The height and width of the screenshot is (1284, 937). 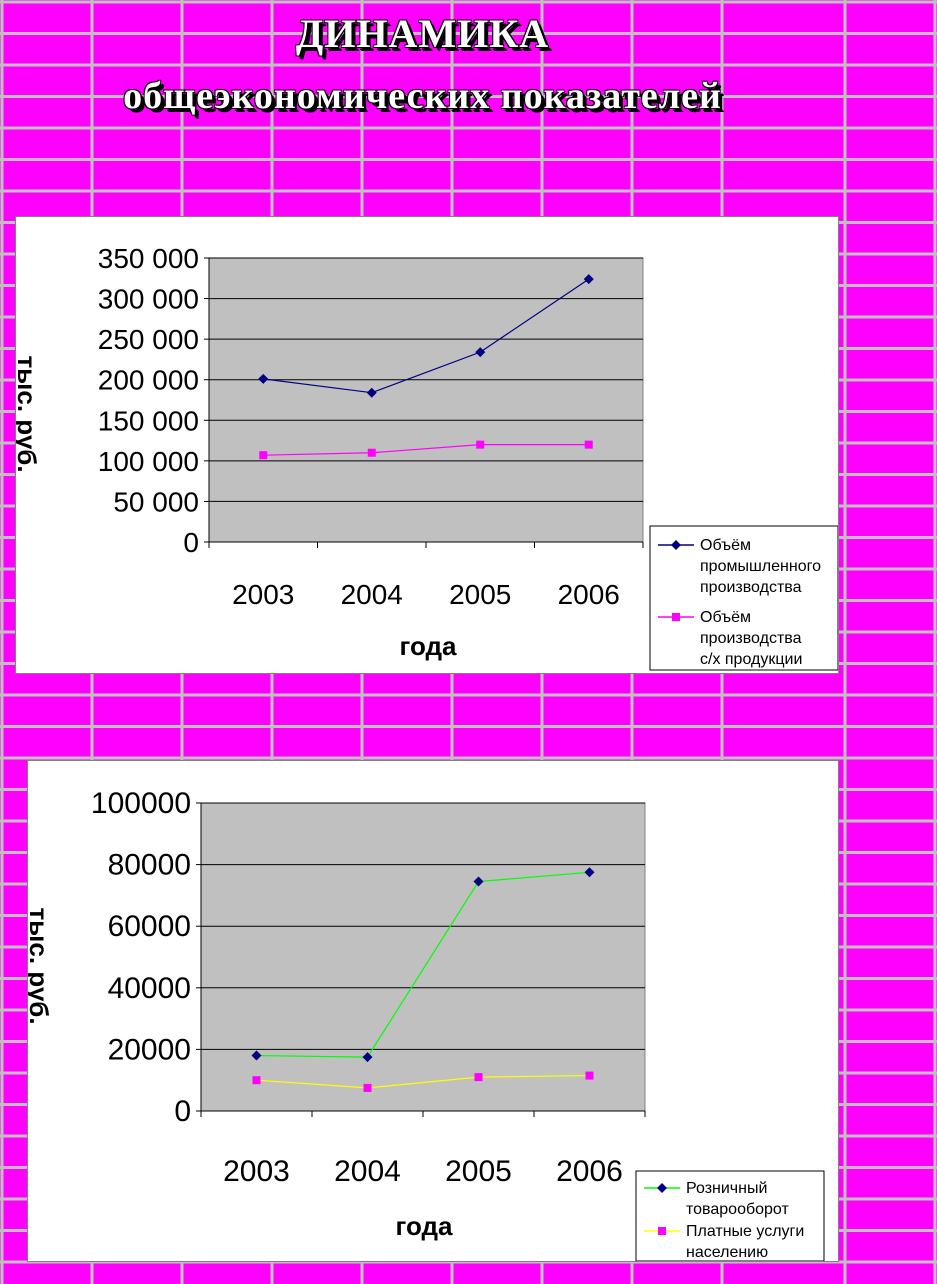 What do you see at coordinates (422, 96) in the screenshot?
I see `page-subtitle: общеэкономических показателей` at bounding box center [422, 96].